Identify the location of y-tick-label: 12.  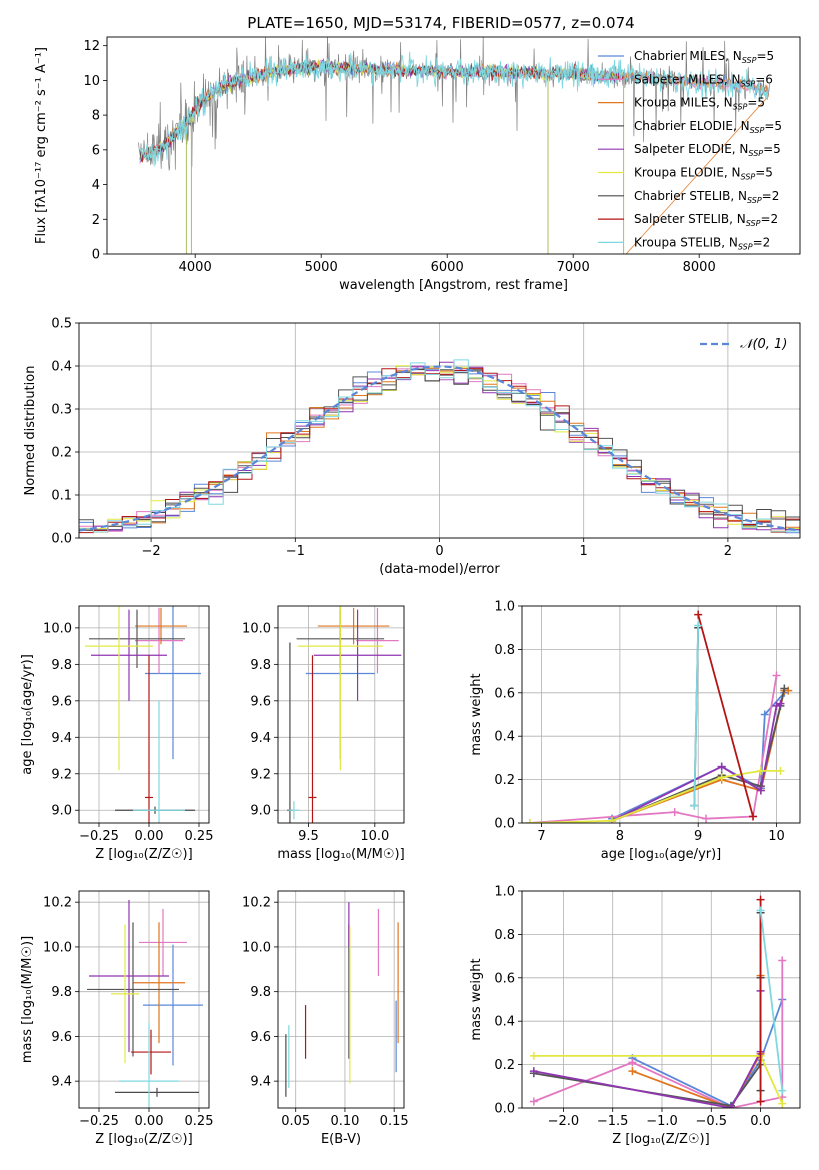
(91, 46).